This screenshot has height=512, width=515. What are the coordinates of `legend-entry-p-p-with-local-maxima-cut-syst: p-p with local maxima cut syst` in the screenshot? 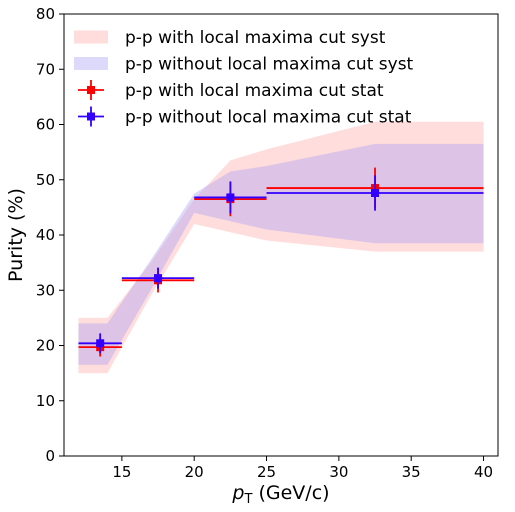 It's located at (230, 38).